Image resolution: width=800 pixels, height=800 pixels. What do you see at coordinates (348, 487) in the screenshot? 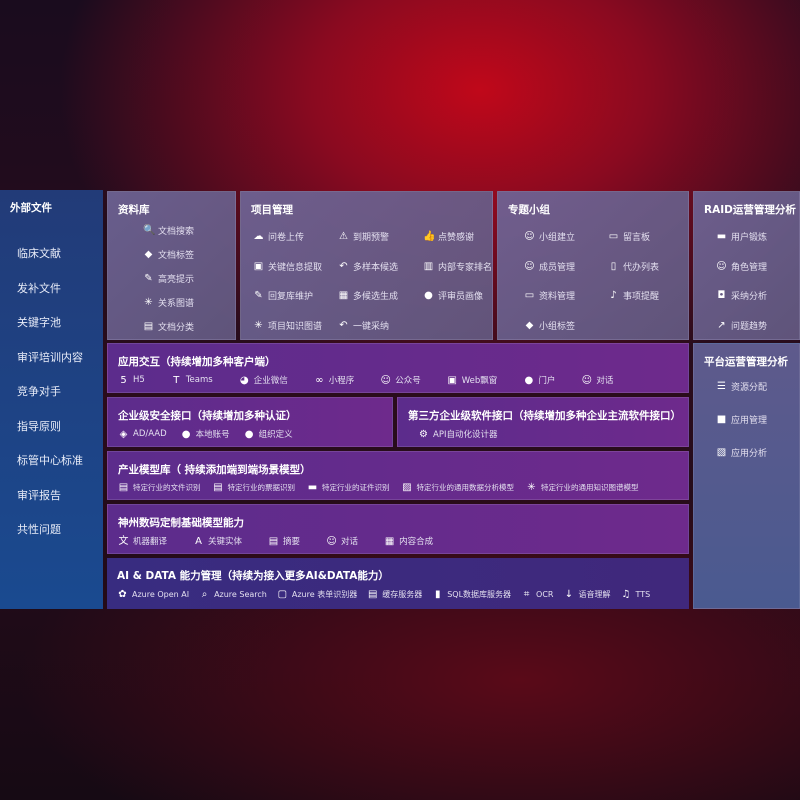
I see `feature-item: ▬ 特定行业的证件识别` at bounding box center [348, 487].